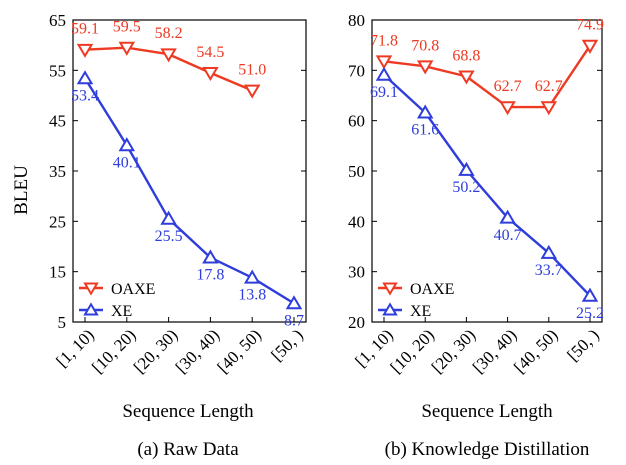 The height and width of the screenshot is (465, 626). I want to click on data-label-xe: 25.5, so click(169, 236).